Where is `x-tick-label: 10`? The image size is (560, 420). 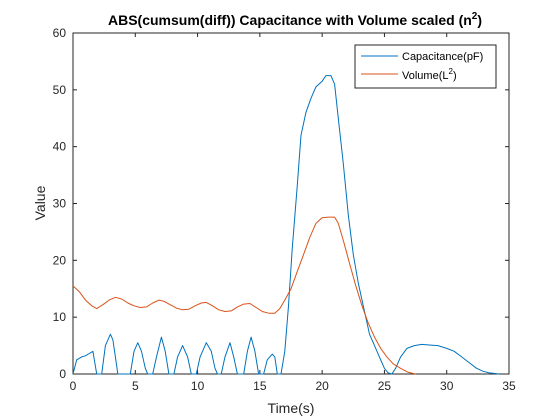 x-tick-label: 10 is located at coordinates (198, 386).